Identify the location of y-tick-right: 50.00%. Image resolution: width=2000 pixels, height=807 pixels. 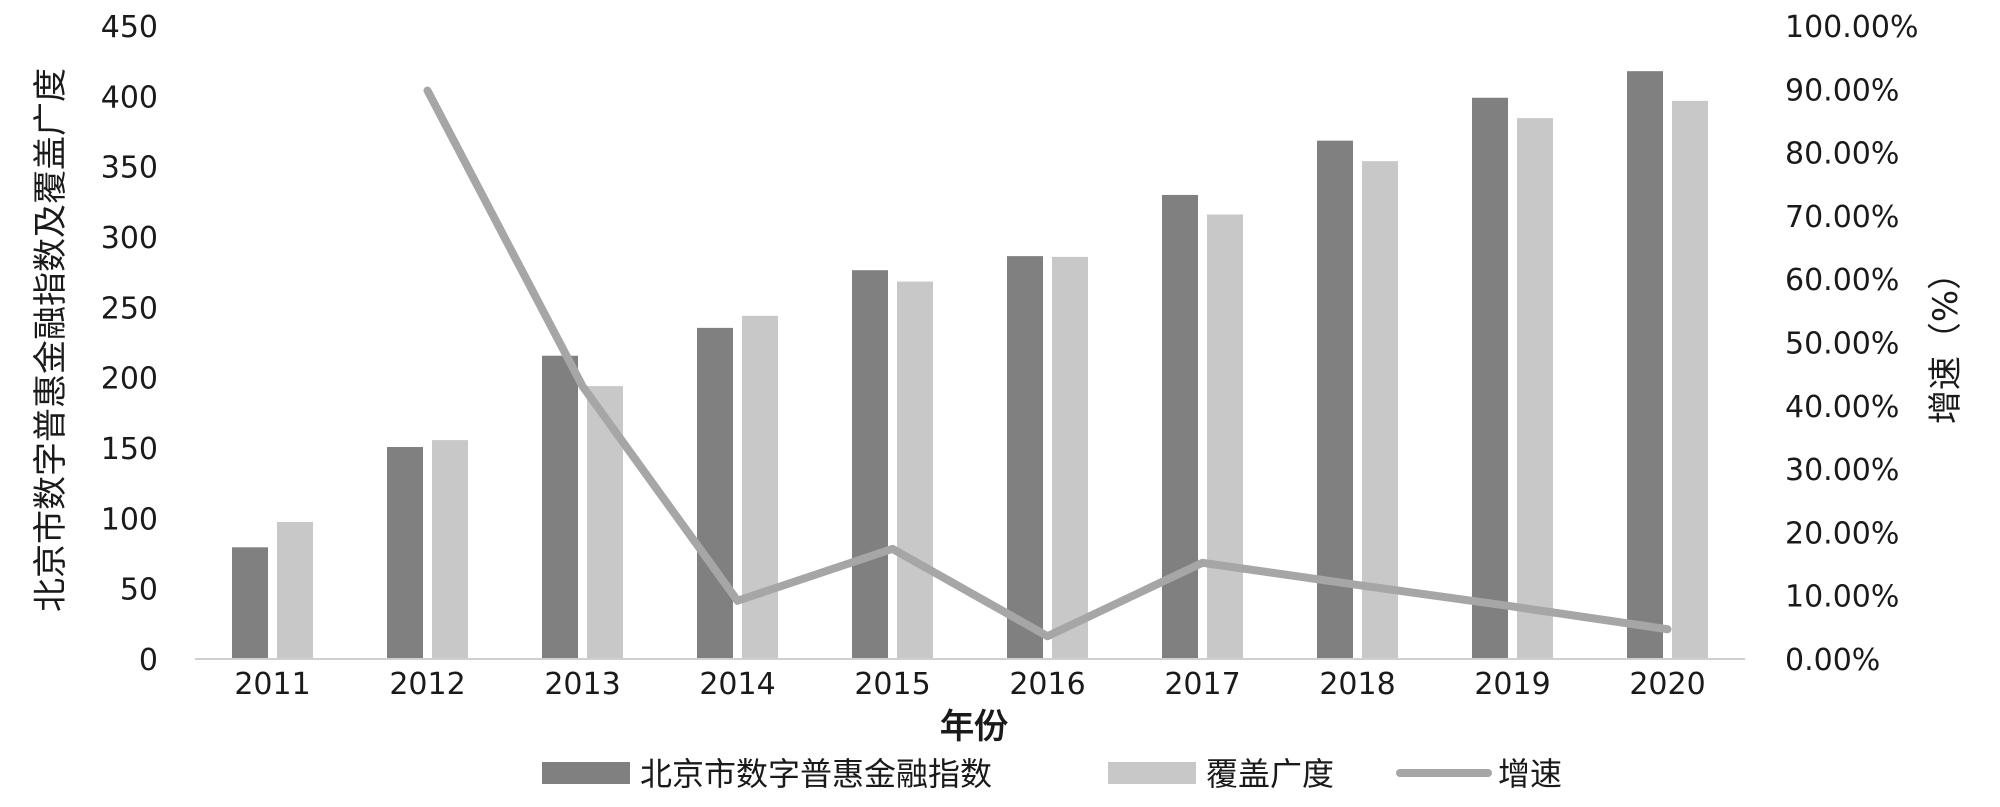
(1842, 344).